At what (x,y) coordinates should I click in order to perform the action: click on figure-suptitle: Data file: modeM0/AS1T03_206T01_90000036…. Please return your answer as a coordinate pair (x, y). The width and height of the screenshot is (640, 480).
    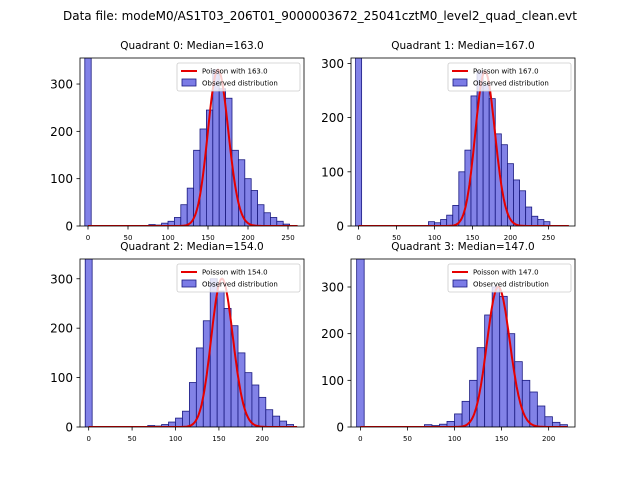
    Looking at the image, I should click on (320, 16).